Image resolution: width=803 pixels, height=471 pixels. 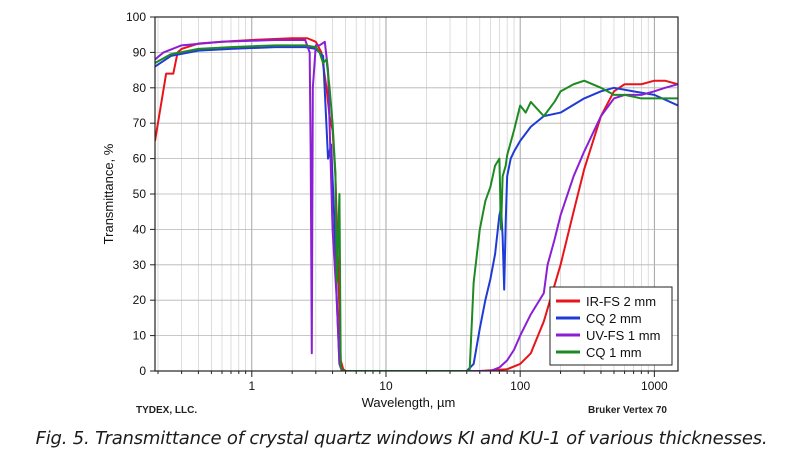 What do you see at coordinates (409, 402) in the screenshot?
I see `x-axis-title: Wavelength, µm` at bounding box center [409, 402].